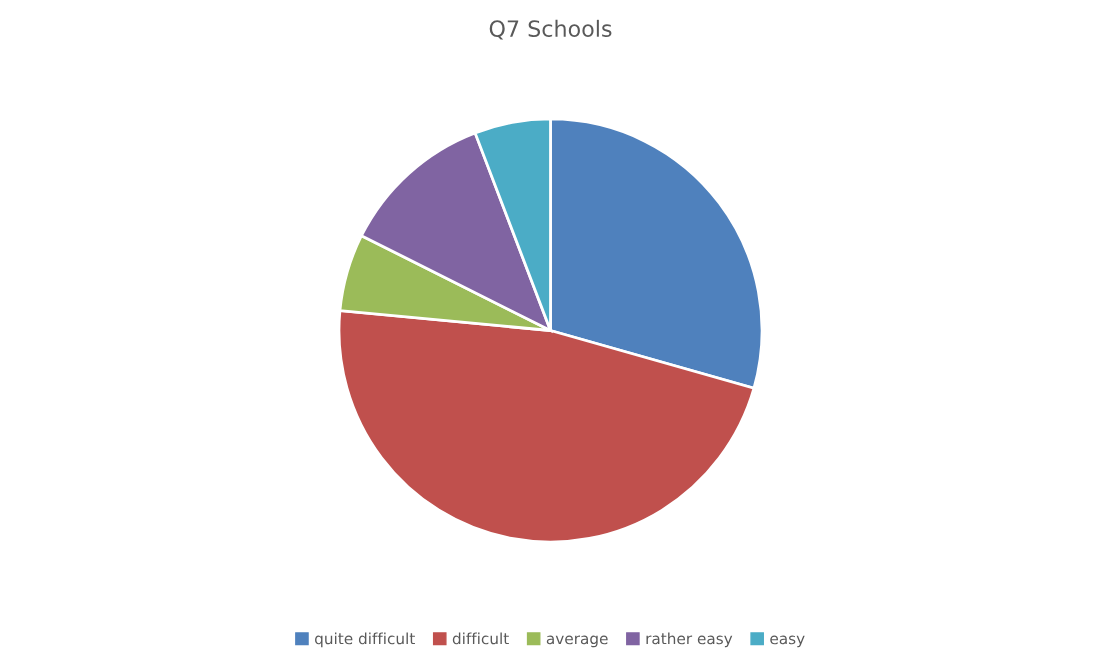  Describe the element at coordinates (365, 640) in the screenshot. I see `legend-label: quite difficult` at that location.